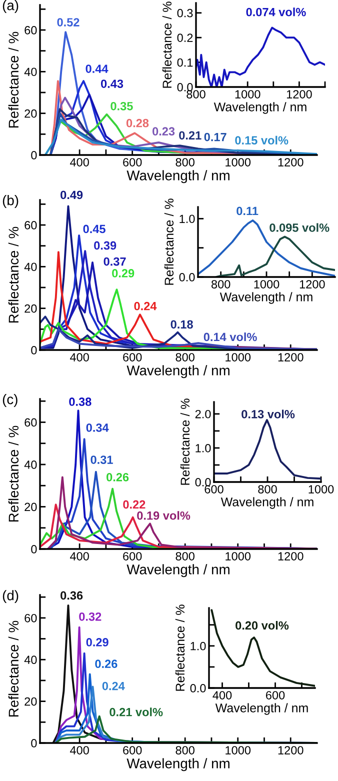  I want to click on y-tick-label: 0.3, so click(185, 13).